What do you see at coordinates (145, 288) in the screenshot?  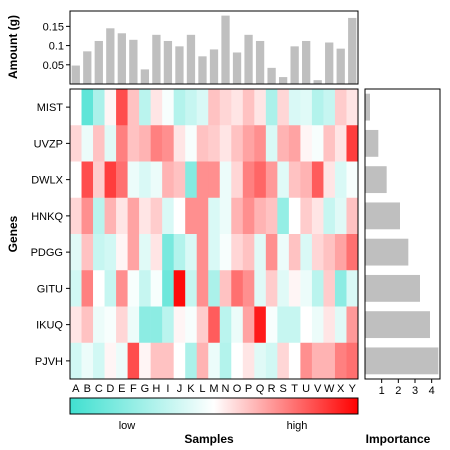 I see `heatmap-cell-GITU-G` at bounding box center [145, 288].